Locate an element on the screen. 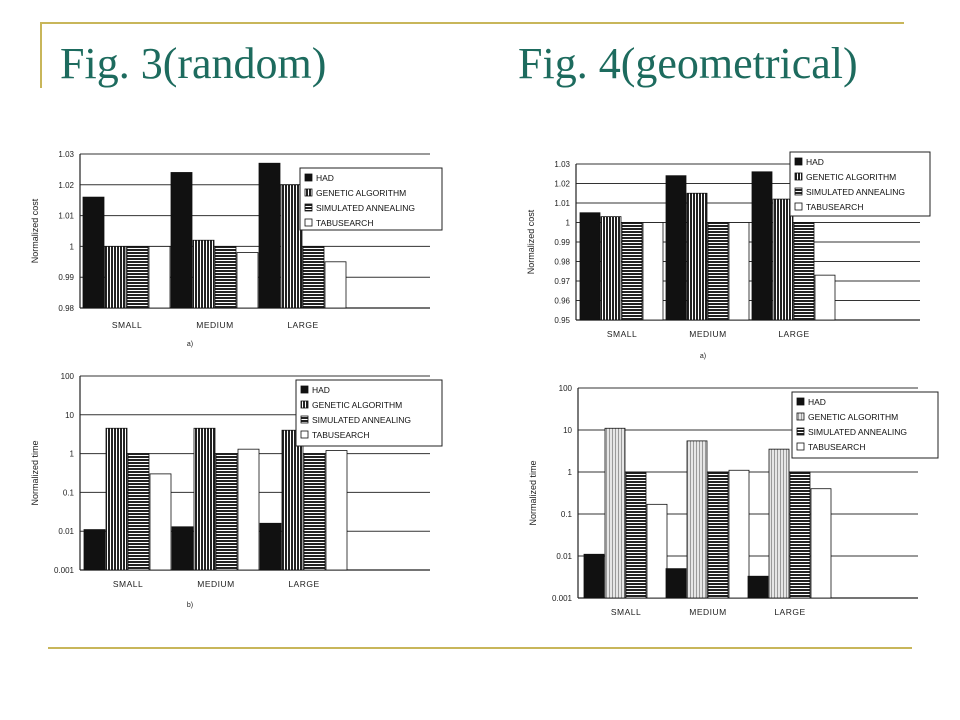  slide-title-left: Fig. 3(random) is located at coordinates (193, 63).